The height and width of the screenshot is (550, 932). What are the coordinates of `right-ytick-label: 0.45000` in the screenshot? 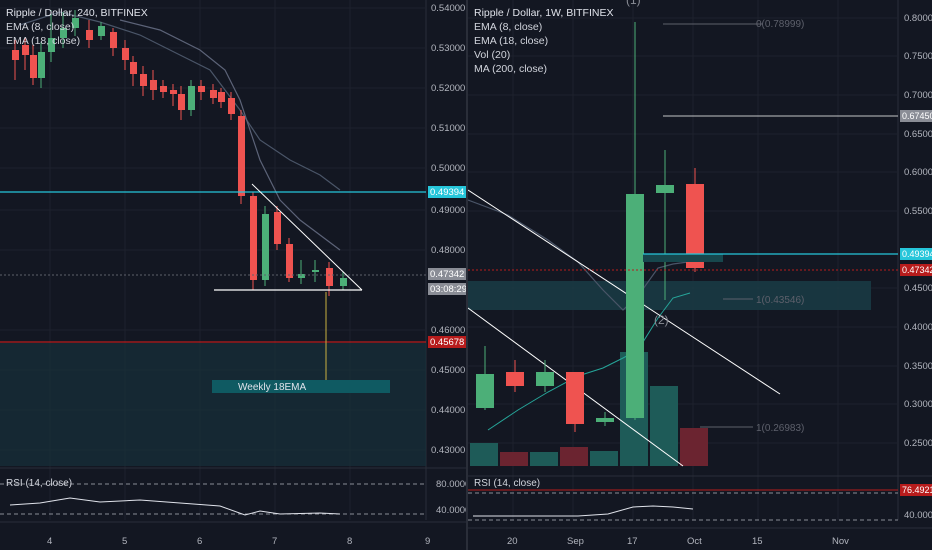 It's located at (918, 288).